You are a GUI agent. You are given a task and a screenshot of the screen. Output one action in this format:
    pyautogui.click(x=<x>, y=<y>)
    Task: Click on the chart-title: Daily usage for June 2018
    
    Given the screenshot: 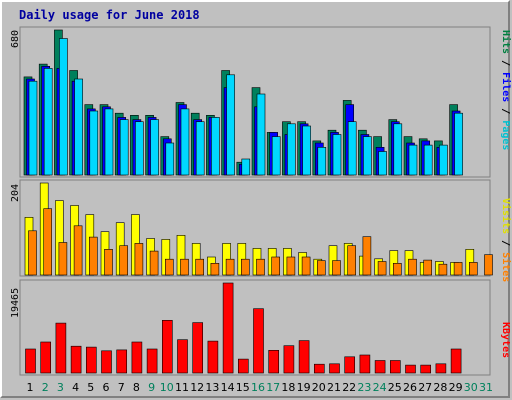 What is the action you would take?
    pyautogui.click(x=109, y=15)
    